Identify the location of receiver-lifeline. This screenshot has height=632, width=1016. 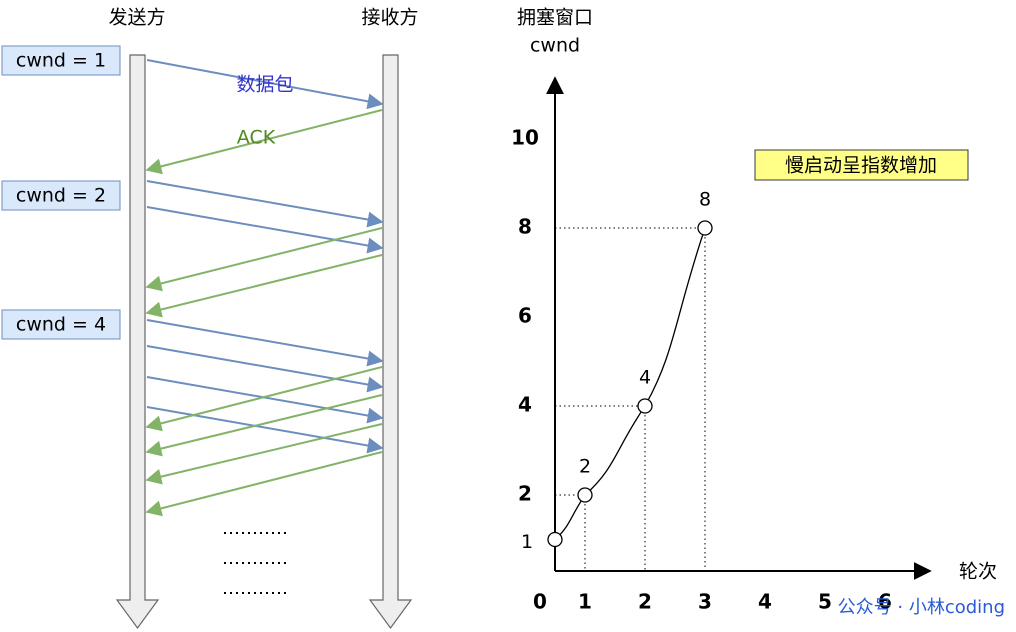
(390, 342).